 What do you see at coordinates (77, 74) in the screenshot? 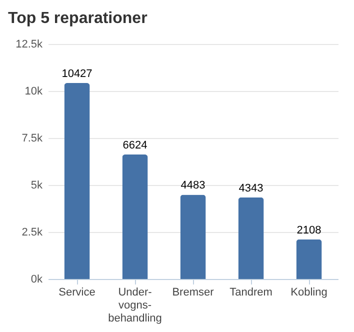
I see `data-label: 10427` at bounding box center [77, 74].